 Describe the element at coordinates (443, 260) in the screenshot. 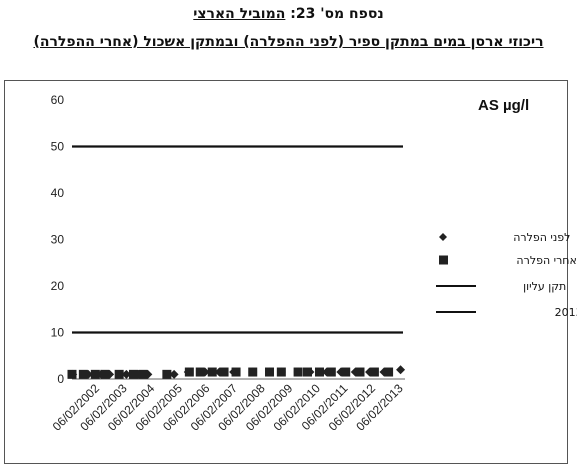

I see `legend-square-icon` at that location.